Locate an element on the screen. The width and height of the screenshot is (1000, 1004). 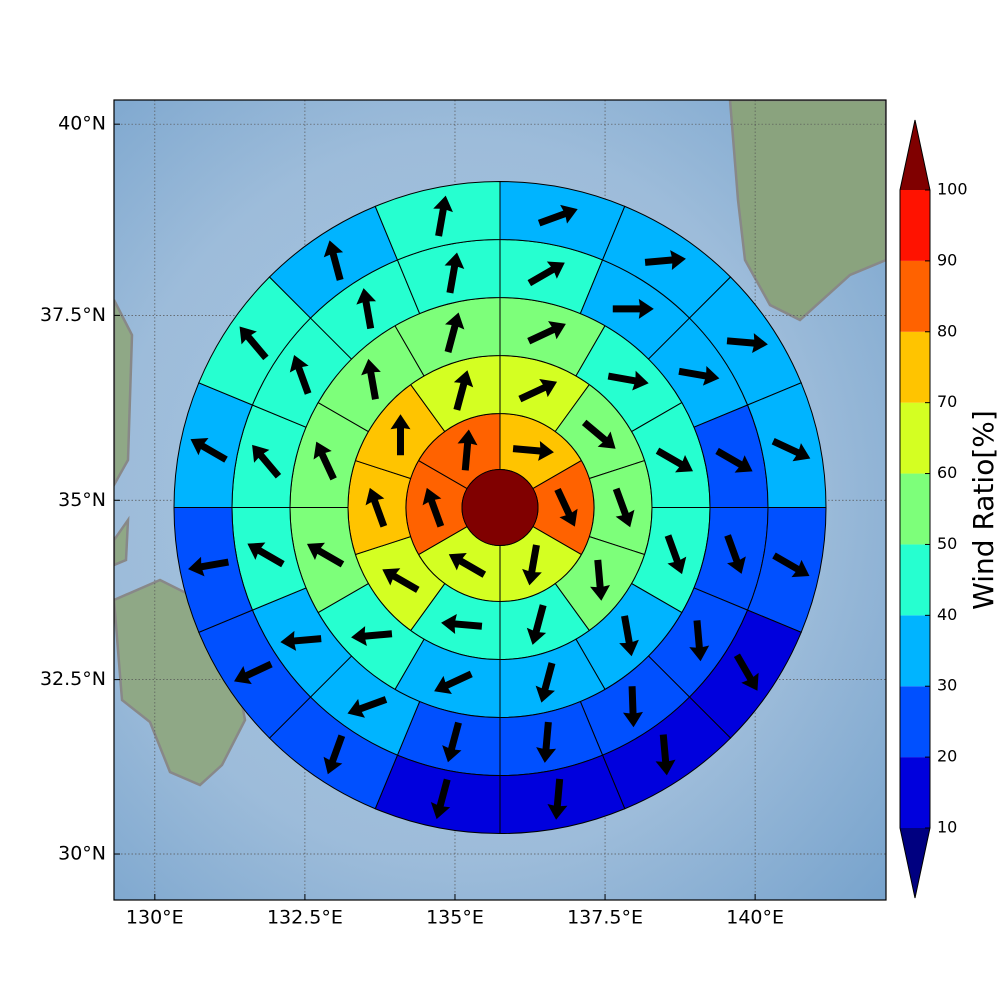
x-tick-label: 140°E is located at coordinates (755, 918).